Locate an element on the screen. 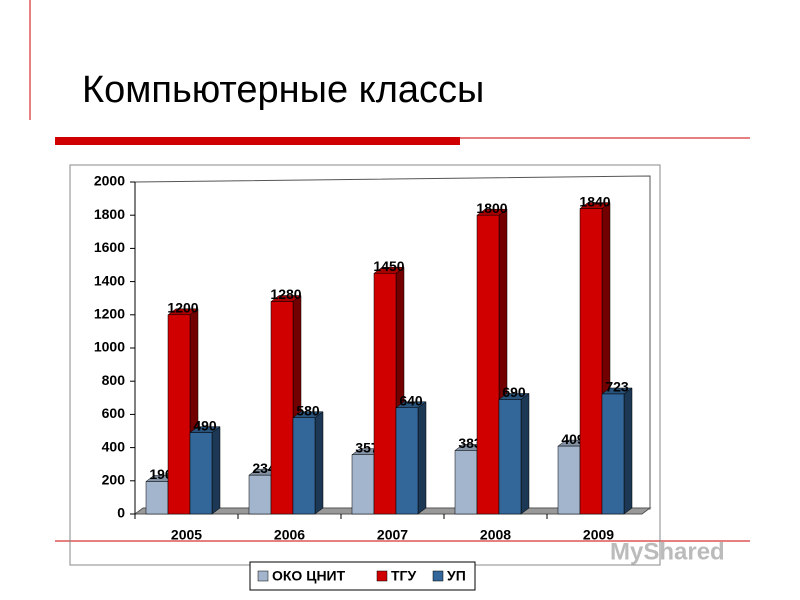 The image size is (800, 600). data-label: 1200 is located at coordinates (182, 308).